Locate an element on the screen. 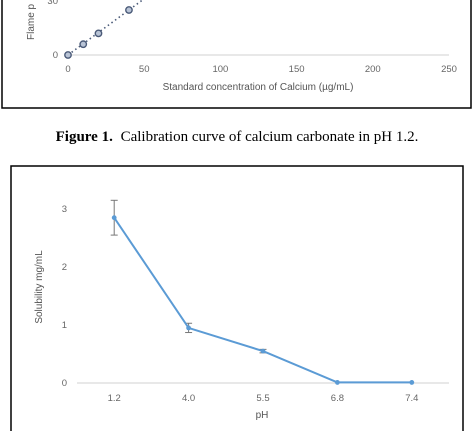  chart1-x-tick-2: 100 is located at coordinates (220, 69).